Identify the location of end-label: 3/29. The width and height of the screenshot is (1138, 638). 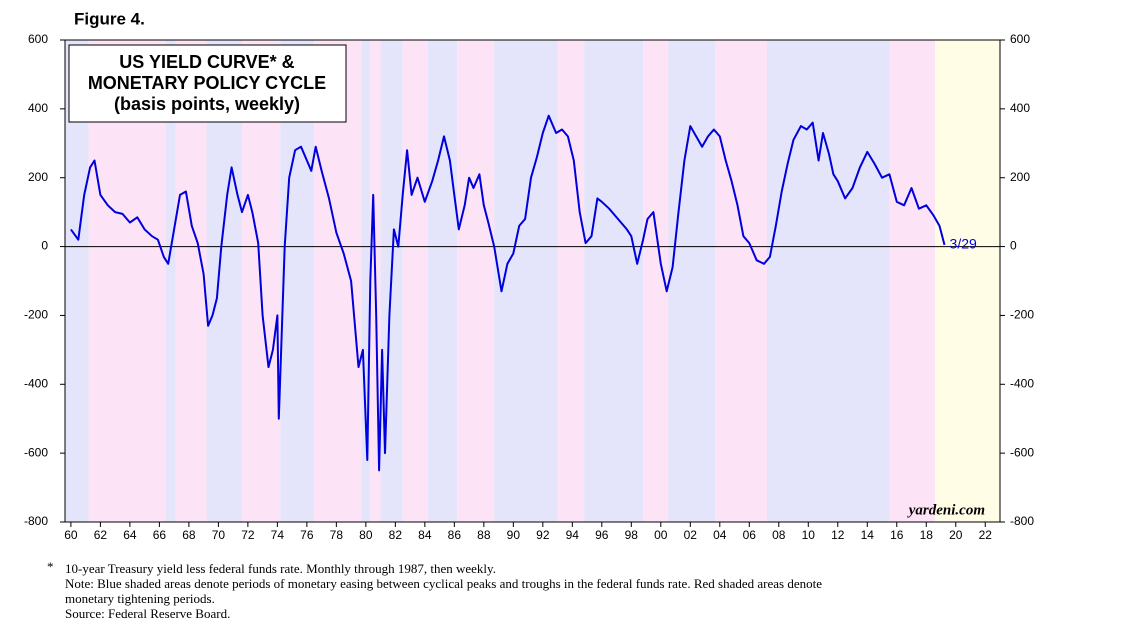
(963, 244).